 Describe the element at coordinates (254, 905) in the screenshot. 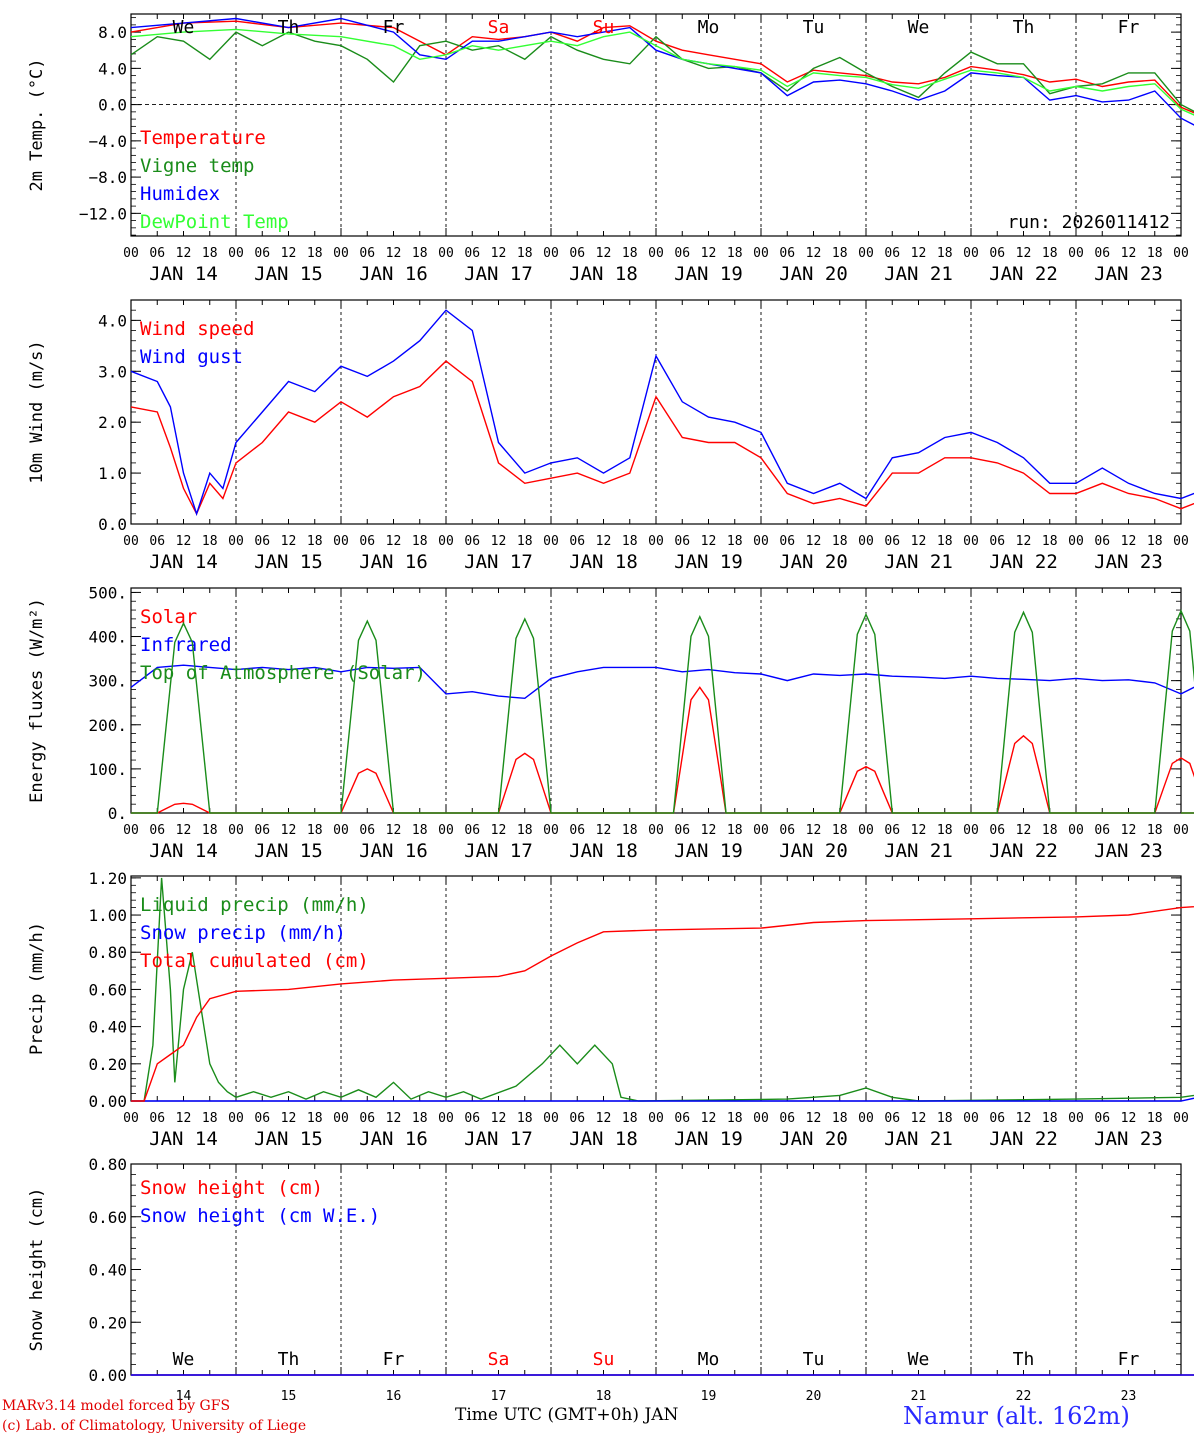

I see `legend-entry: Liquid precip (mm/h)` at that location.